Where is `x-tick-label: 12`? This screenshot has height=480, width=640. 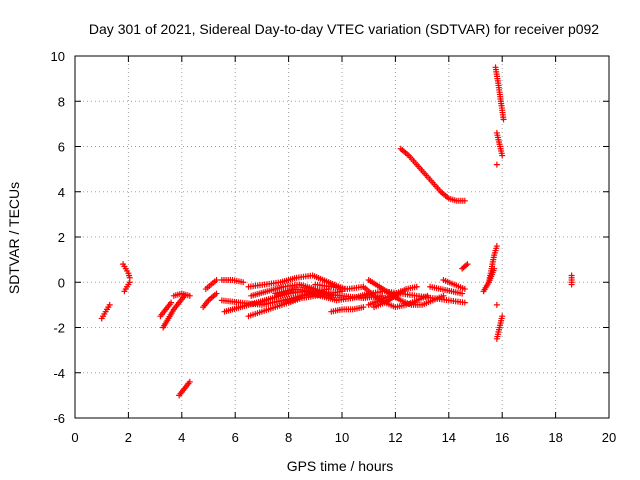 x-tick-label: 12 is located at coordinates (395, 437).